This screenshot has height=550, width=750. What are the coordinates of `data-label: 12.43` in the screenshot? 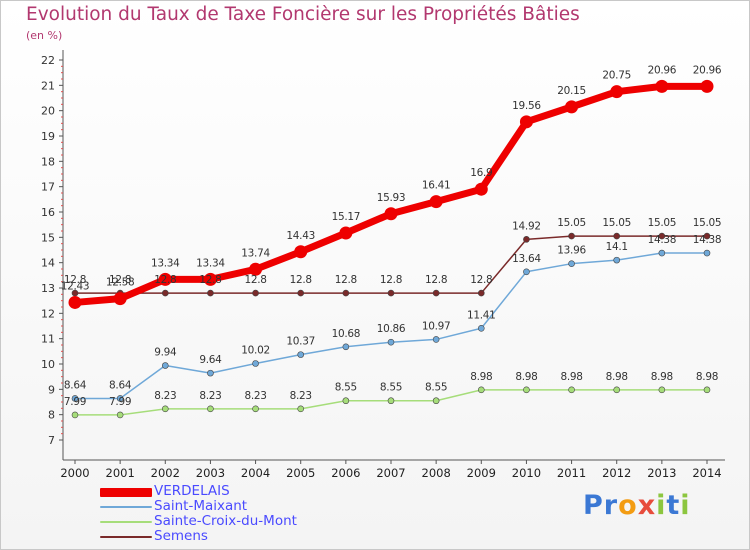 It's located at (75, 286).